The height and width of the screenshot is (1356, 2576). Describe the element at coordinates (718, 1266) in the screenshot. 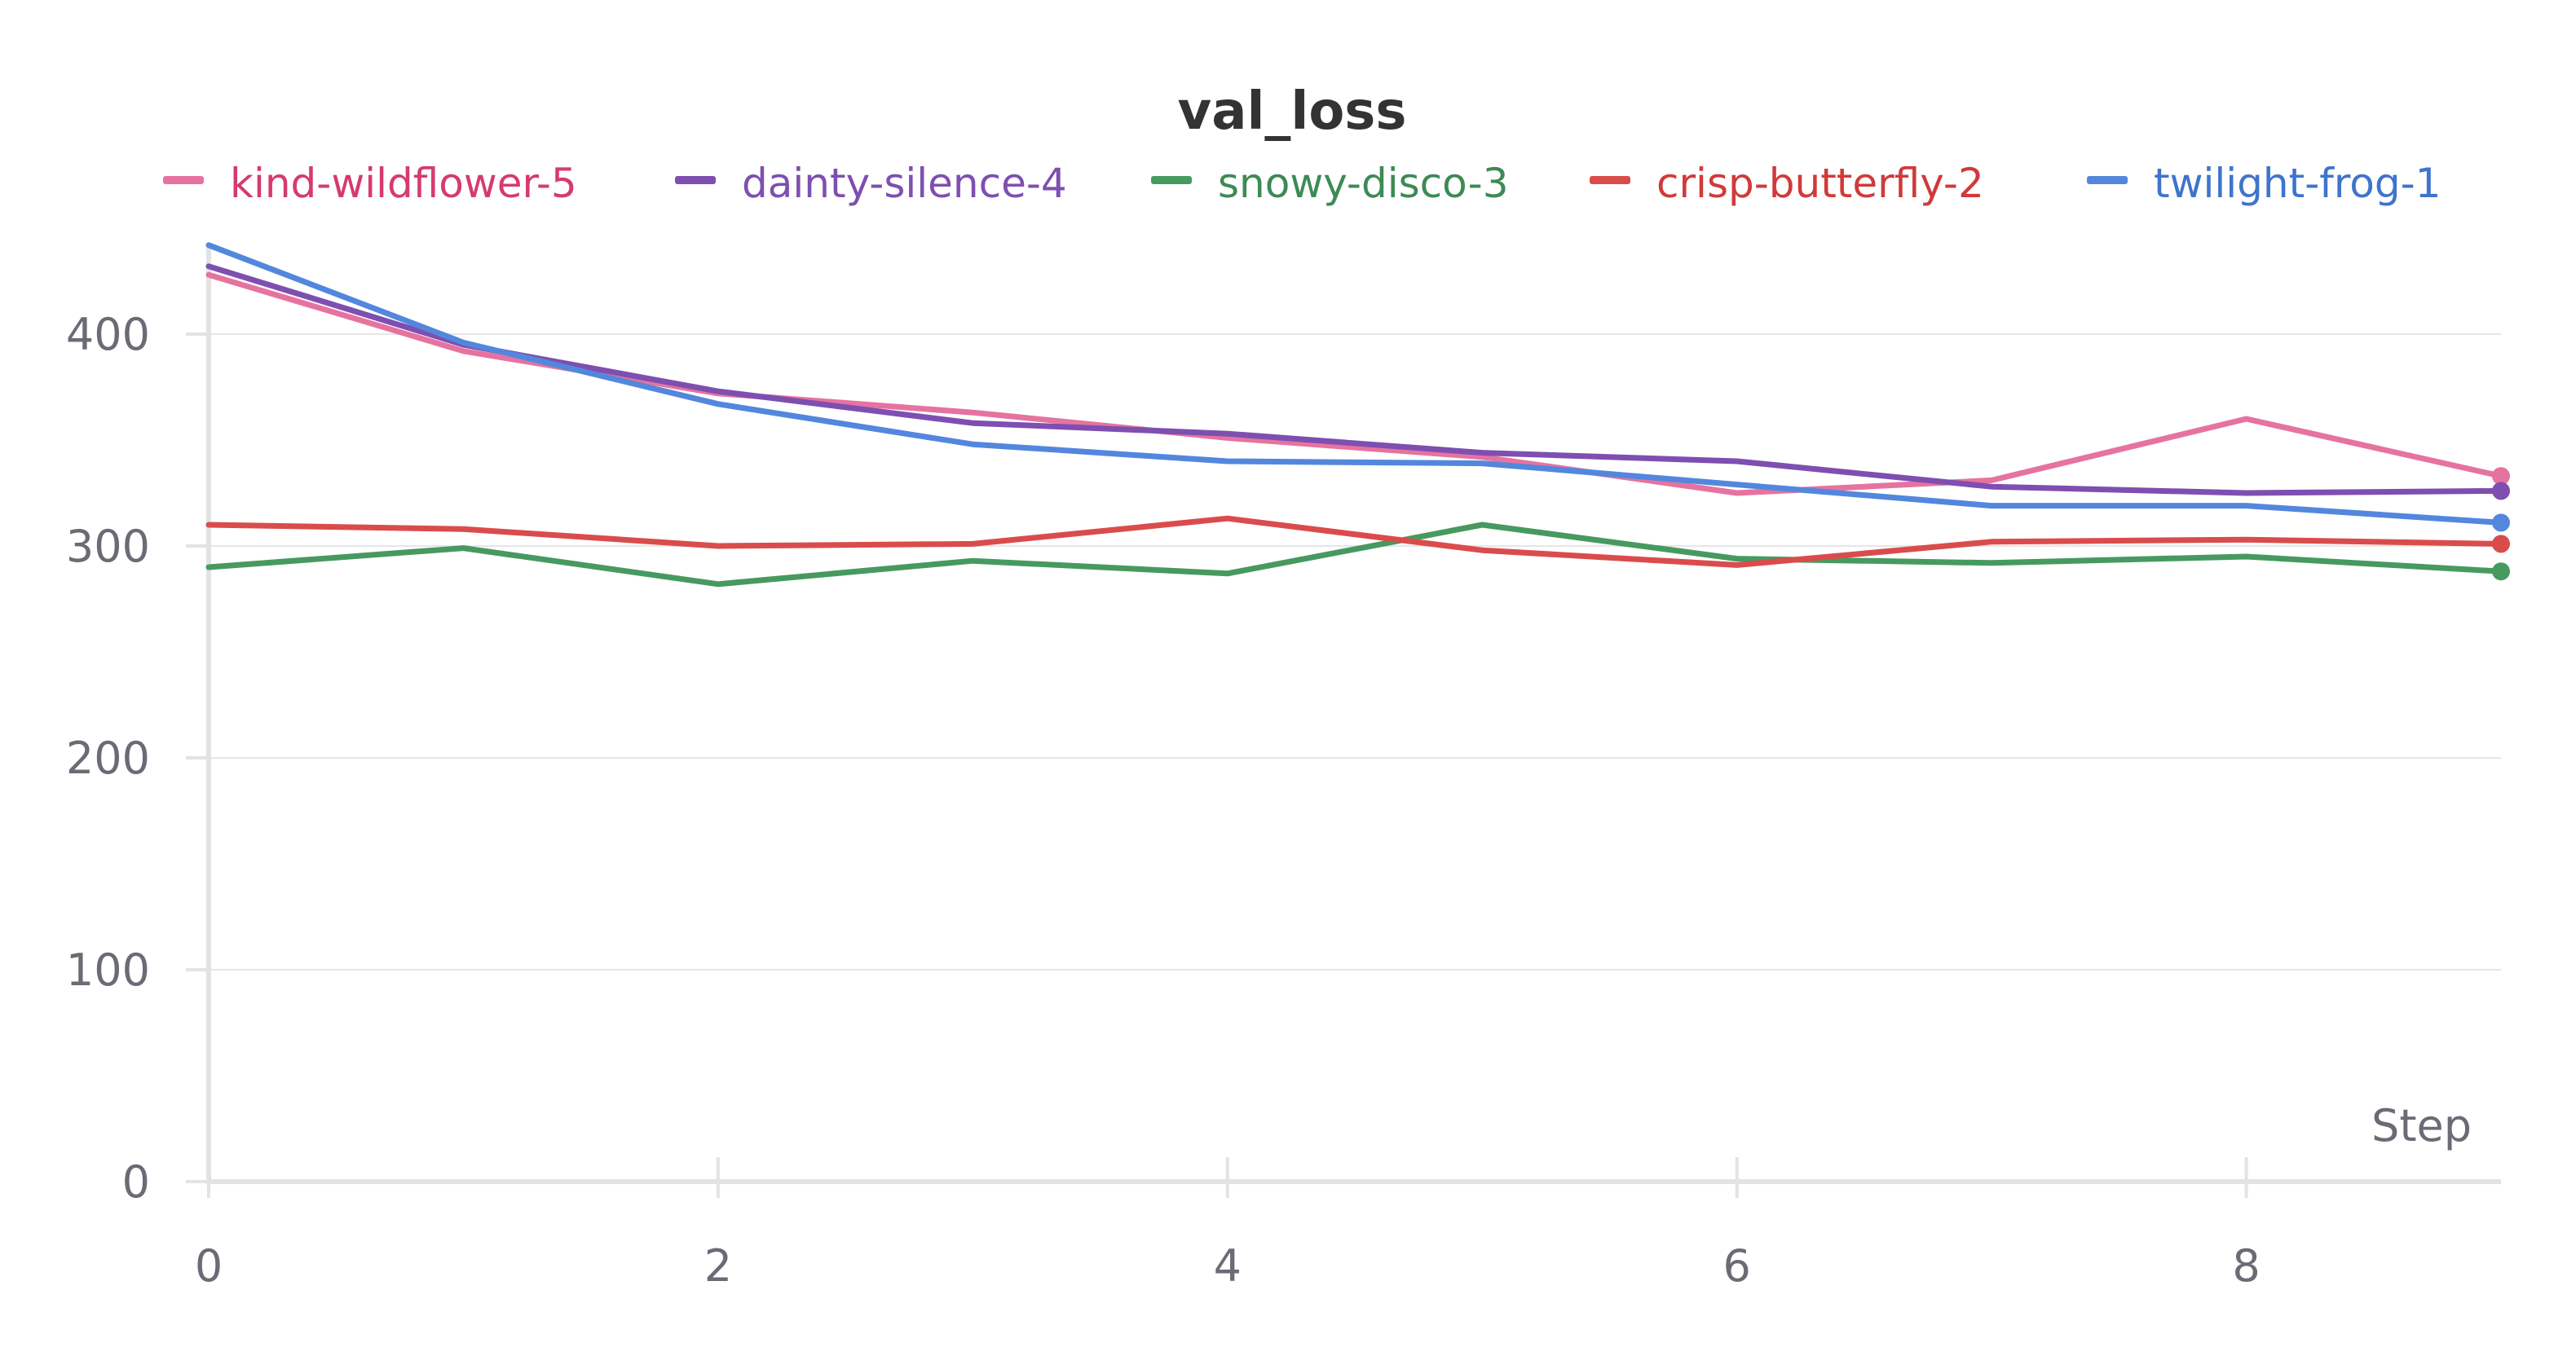

I see `x-tick-label-2: 2` at that location.